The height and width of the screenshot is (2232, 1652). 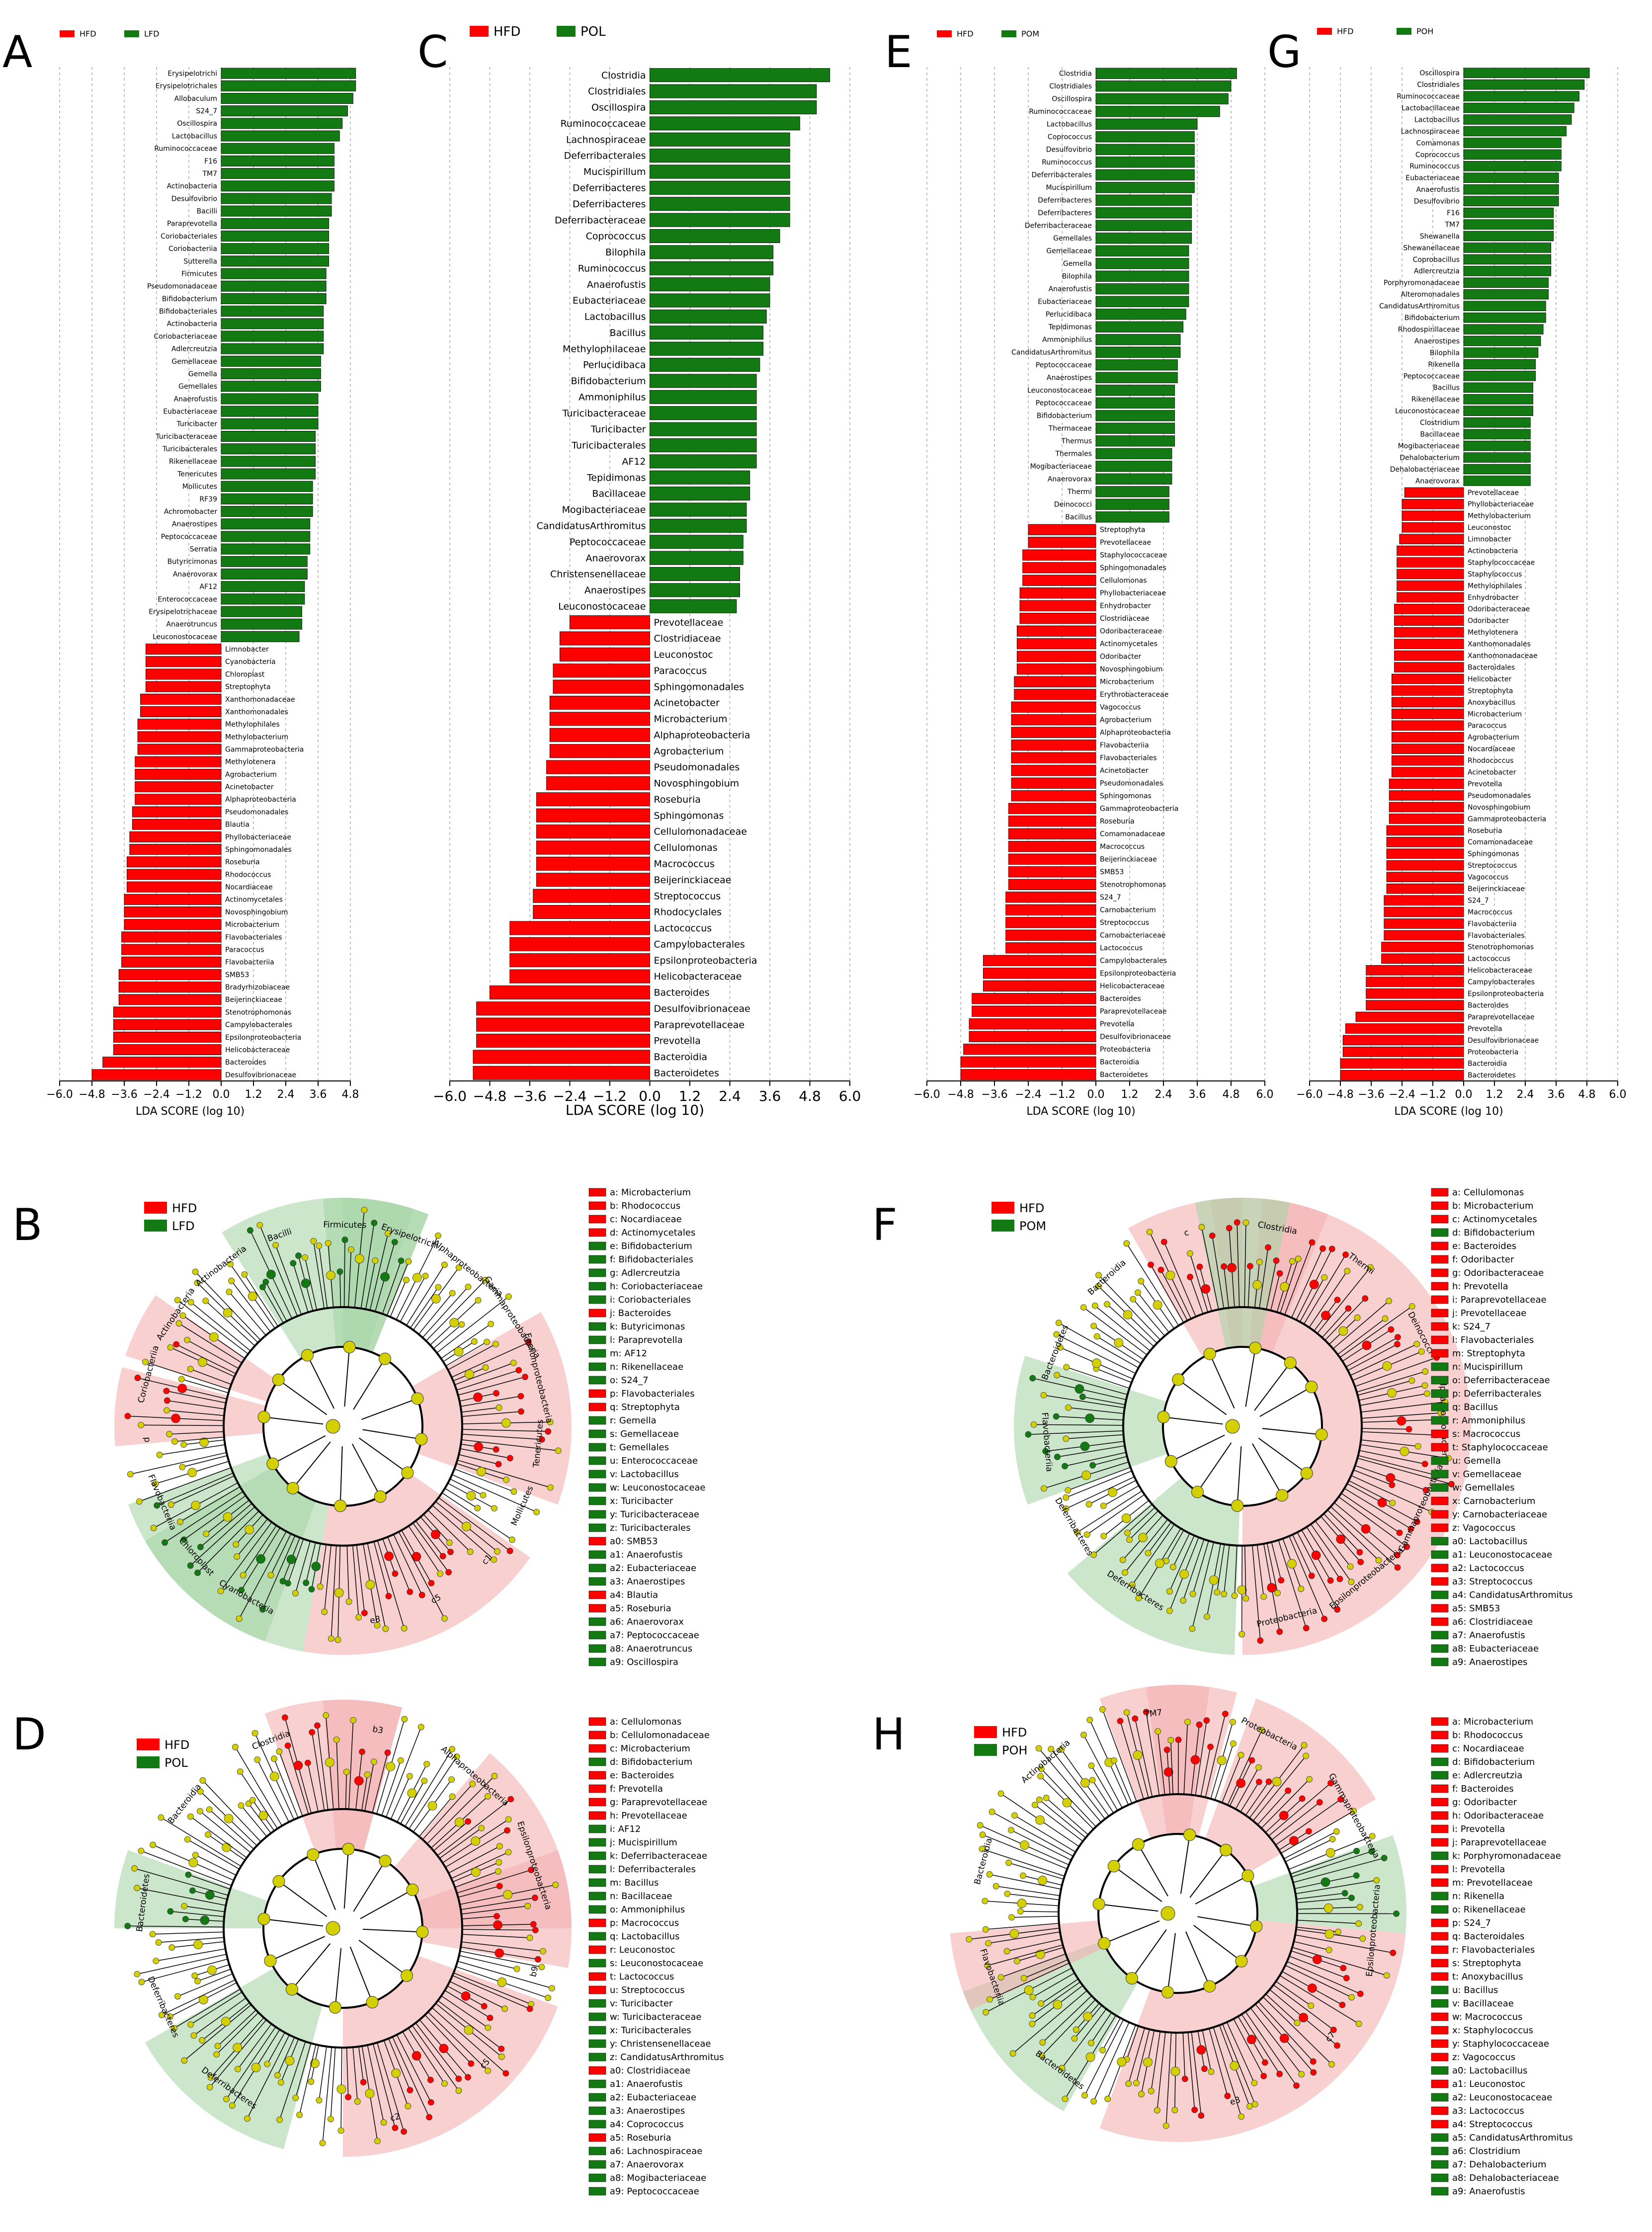 I want to click on x-tick-label: 4.8, so click(x=350, y=1095).